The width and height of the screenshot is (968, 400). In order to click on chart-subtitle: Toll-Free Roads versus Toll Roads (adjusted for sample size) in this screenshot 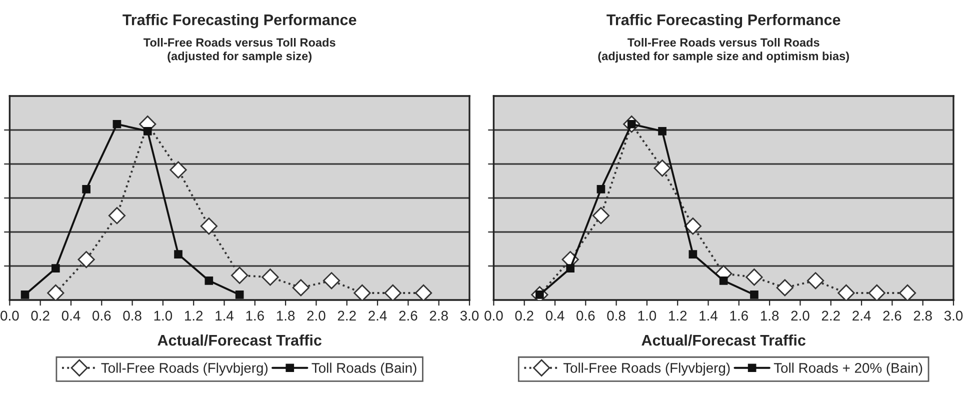, I will do `click(240, 50)`.